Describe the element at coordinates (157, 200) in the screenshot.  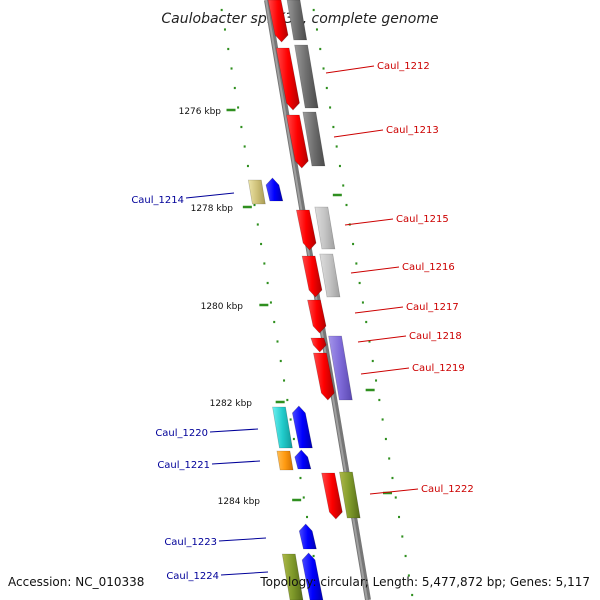
I see `gene-label-caul-1214: Caul_1214` at that location.